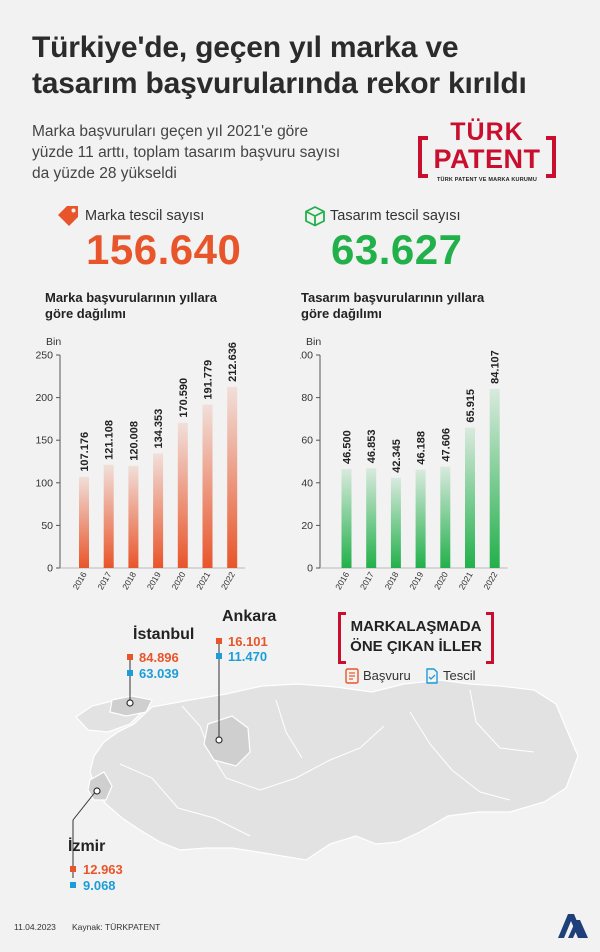 The height and width of the screenshot is (952, 600). What do you see at coordinates (35, 927) in the screenshot?
I see `footer-date: 11.04.2023` at bounding box center [35, 927].